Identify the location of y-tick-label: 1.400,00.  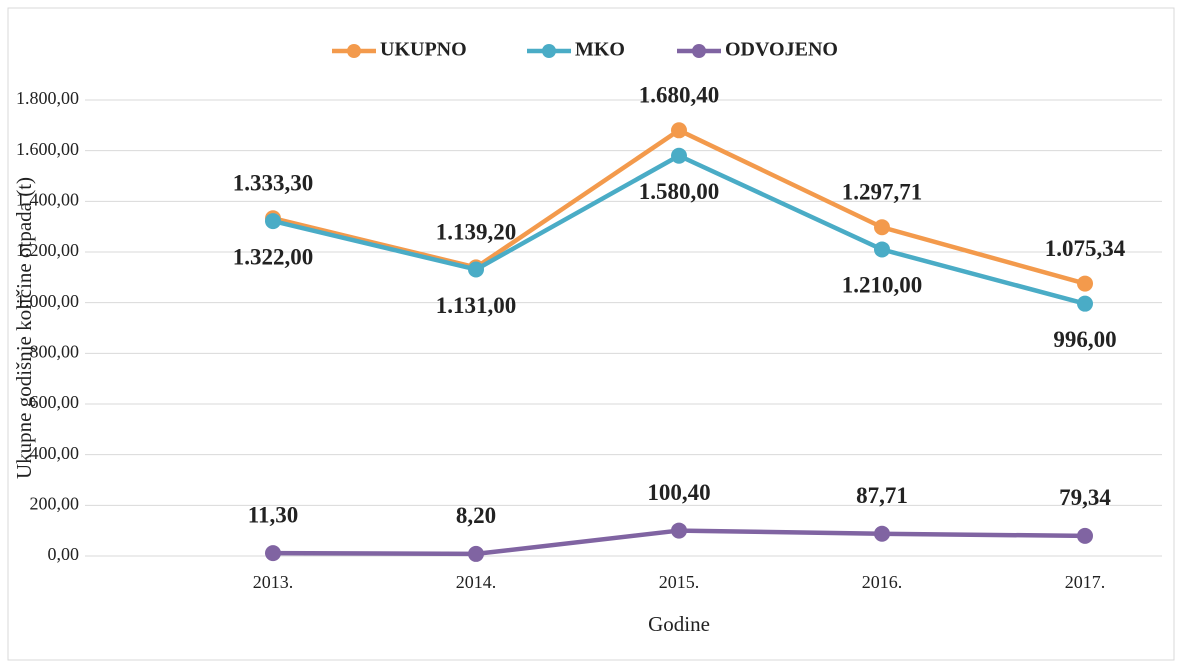
(47, 199).